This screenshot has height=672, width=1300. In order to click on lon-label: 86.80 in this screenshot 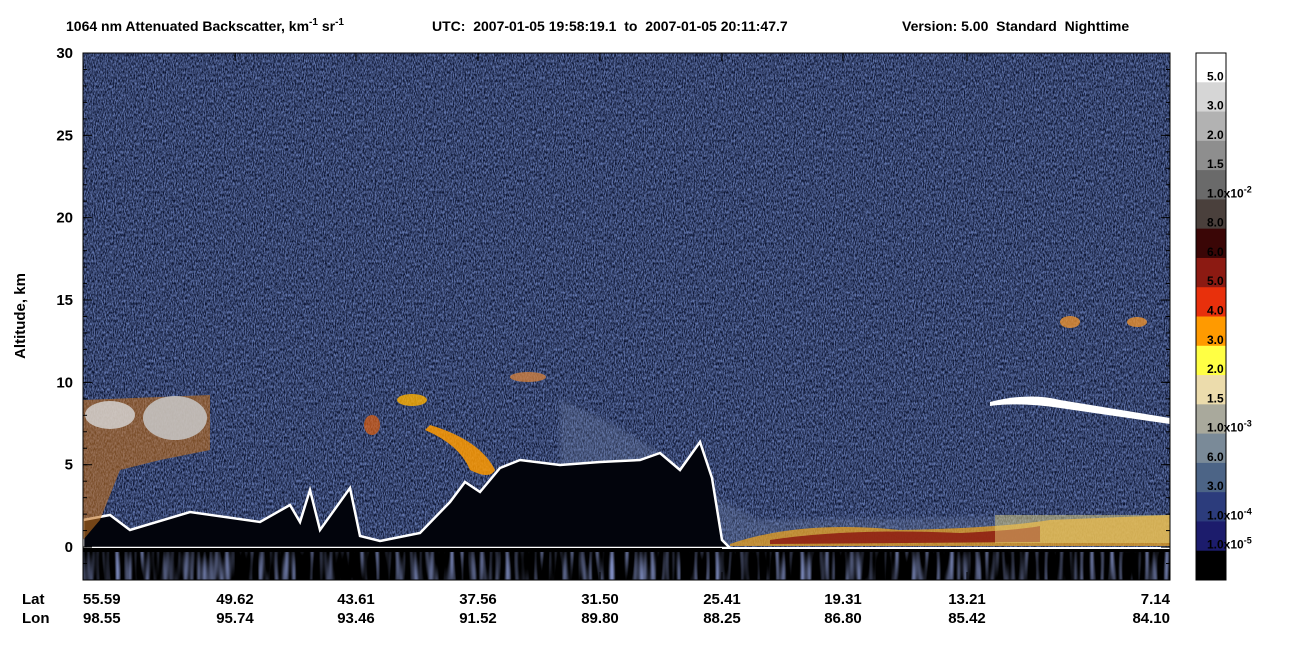, I will do `click(843, 618)`.